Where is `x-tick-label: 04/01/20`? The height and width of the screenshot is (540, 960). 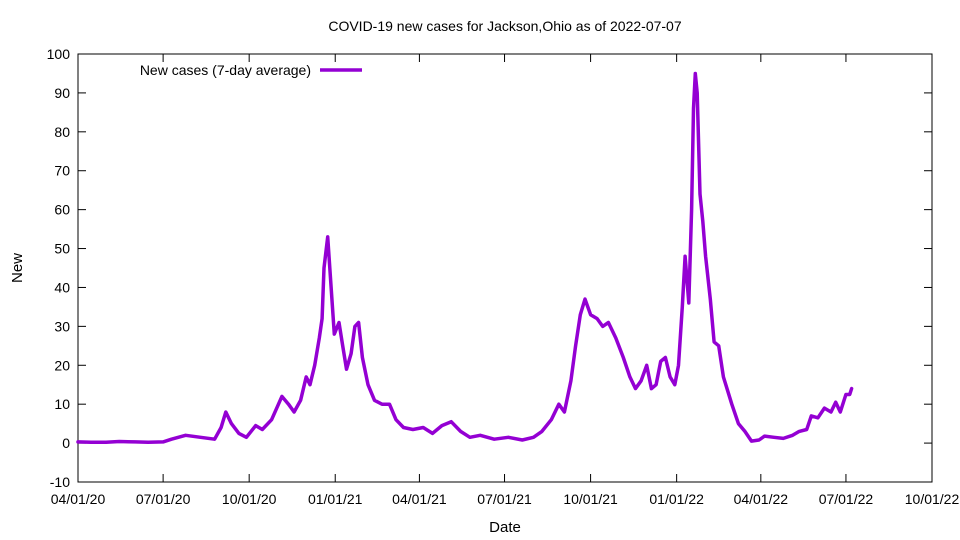
x-tick-label: 04/01/20 is located at coordinates (78, 499).